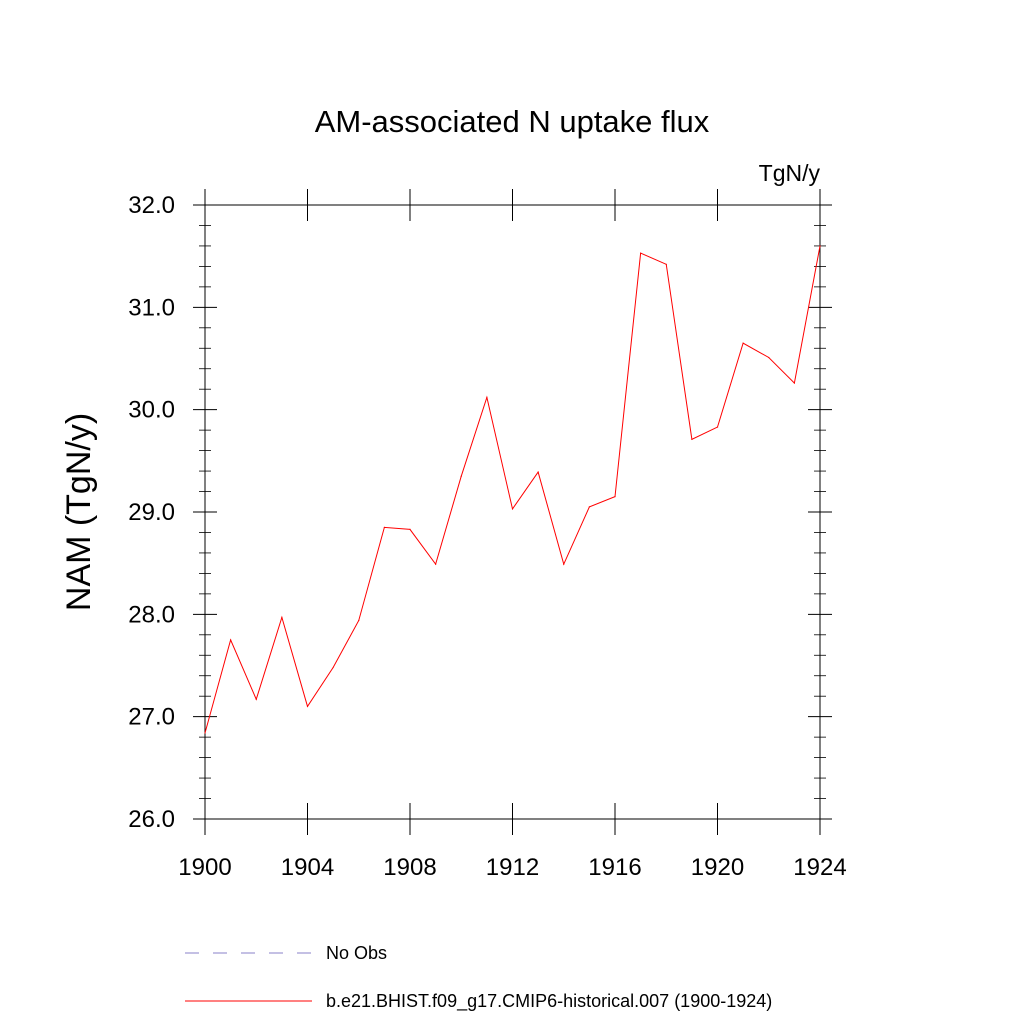  Describe the element at coordinates (307, 867) in the screenshot. I see `x-tick-label: 1904` at that location.